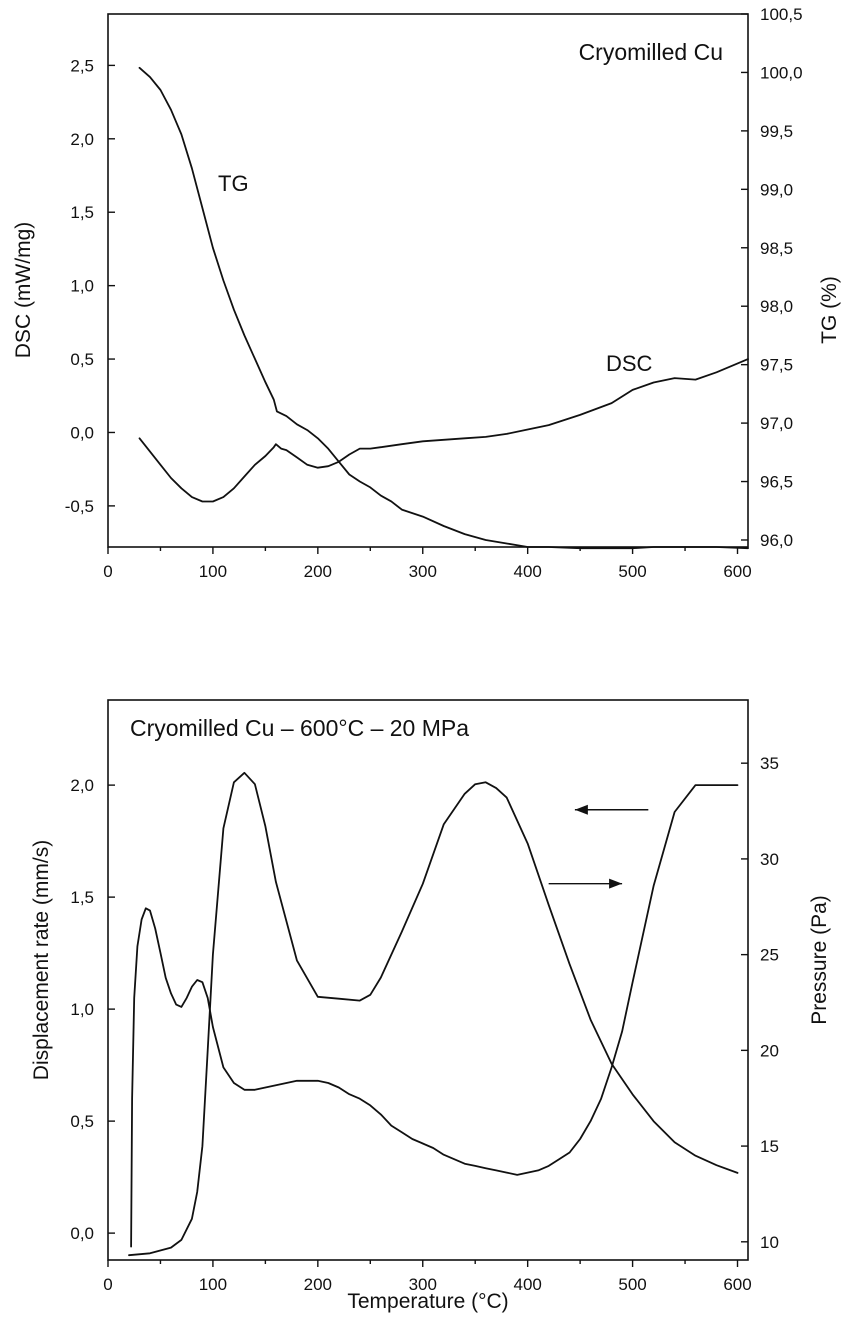 Image resolution: width=858 pixels, height=1325 pixels. What do you see at coordinates (41, 960) in the screenshot?
I see `y-axis-left-title: Displacement rate (mm/s)` at bounding box center [41, 960].